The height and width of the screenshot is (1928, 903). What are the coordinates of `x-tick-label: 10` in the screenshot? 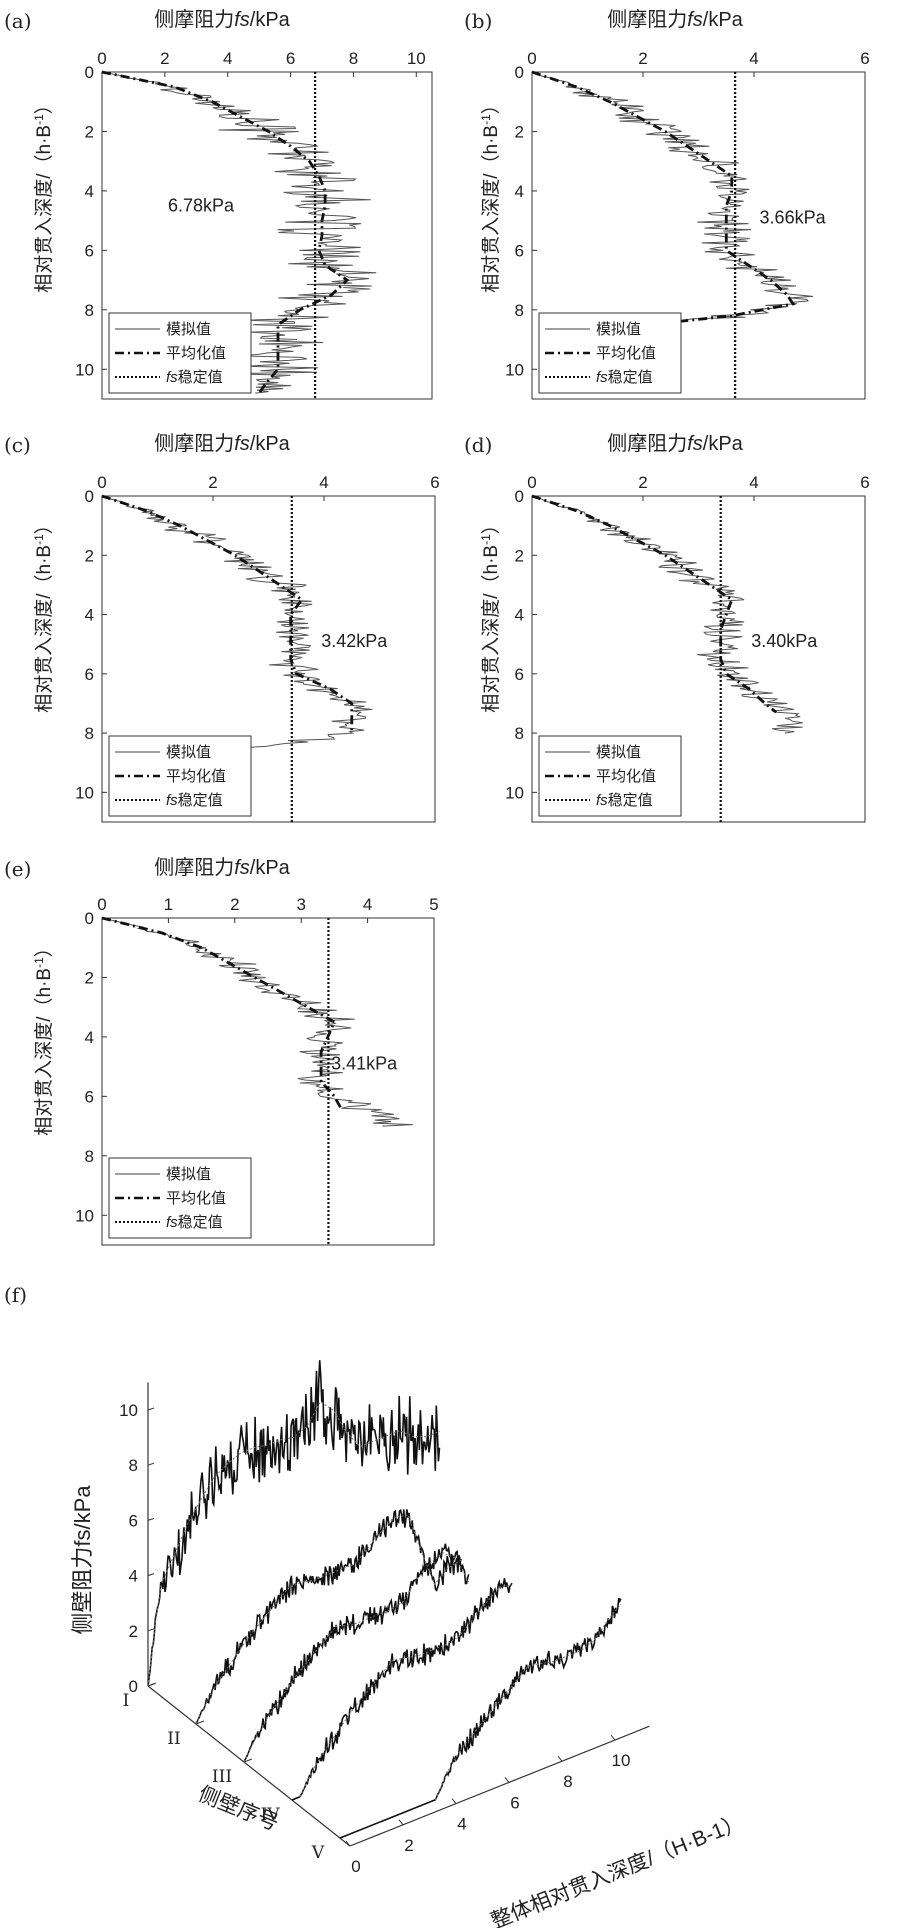 It's located at (416, 58).